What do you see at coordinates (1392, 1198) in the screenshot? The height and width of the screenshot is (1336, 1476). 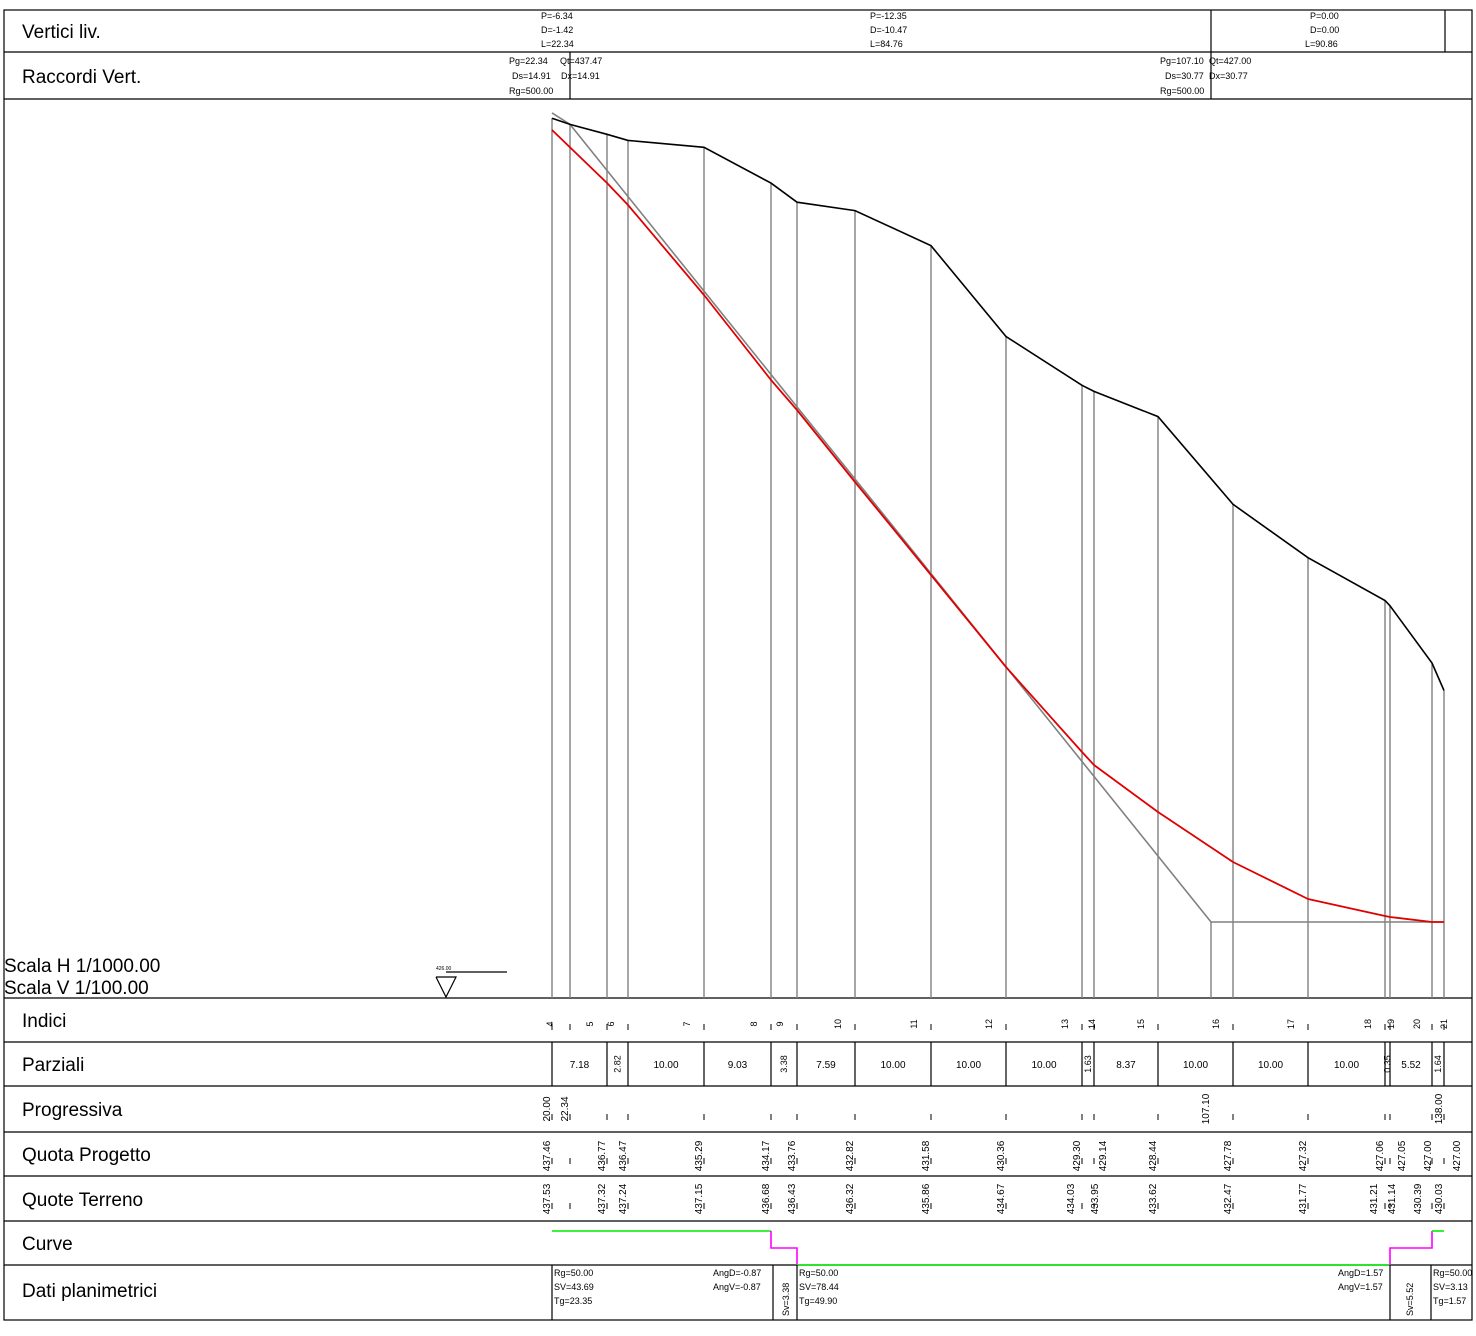 I see `quota-terreno-value: 431.14` at bounding box center [1392, 1198].